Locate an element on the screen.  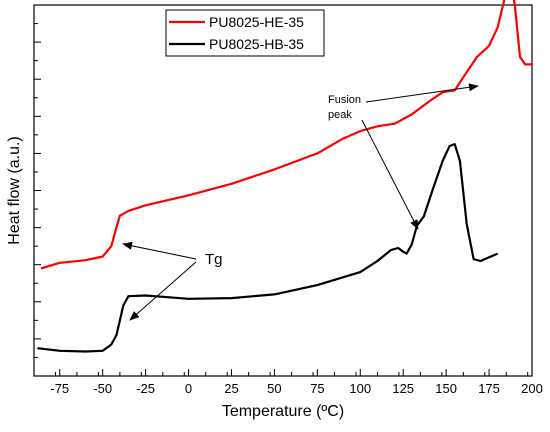
fusion-peak-arrow-lower is located at coordinates (390, 174).